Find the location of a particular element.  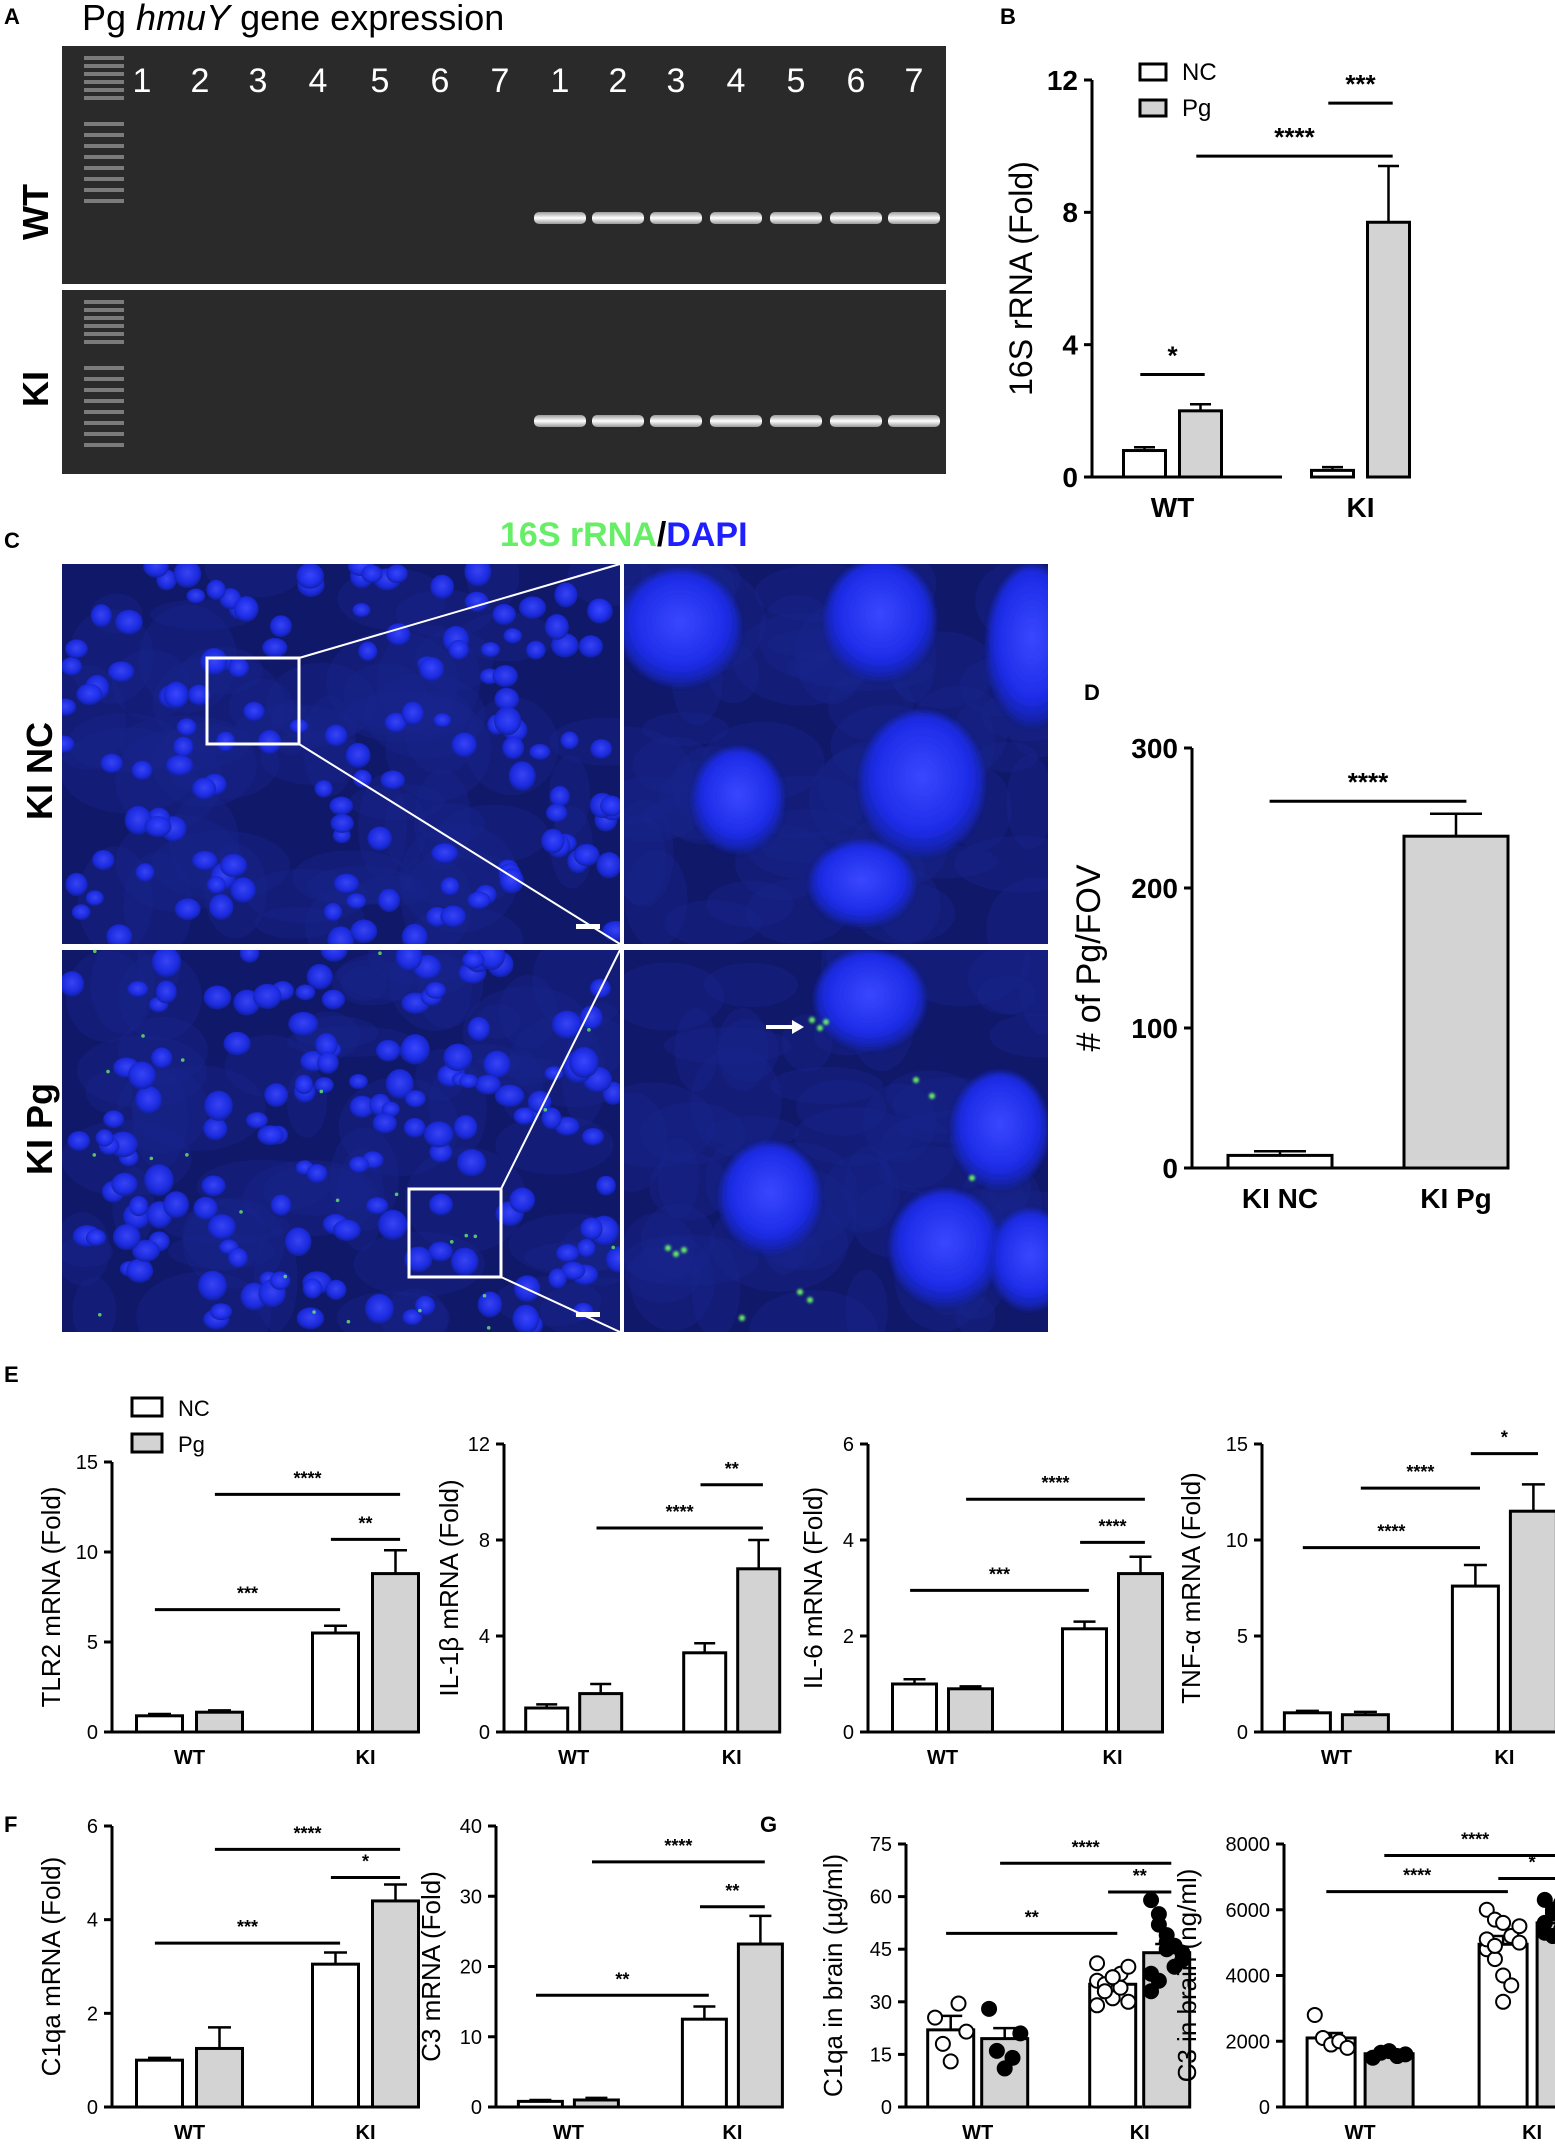

significance-label: ** is located at coordinates (1140, 1876).